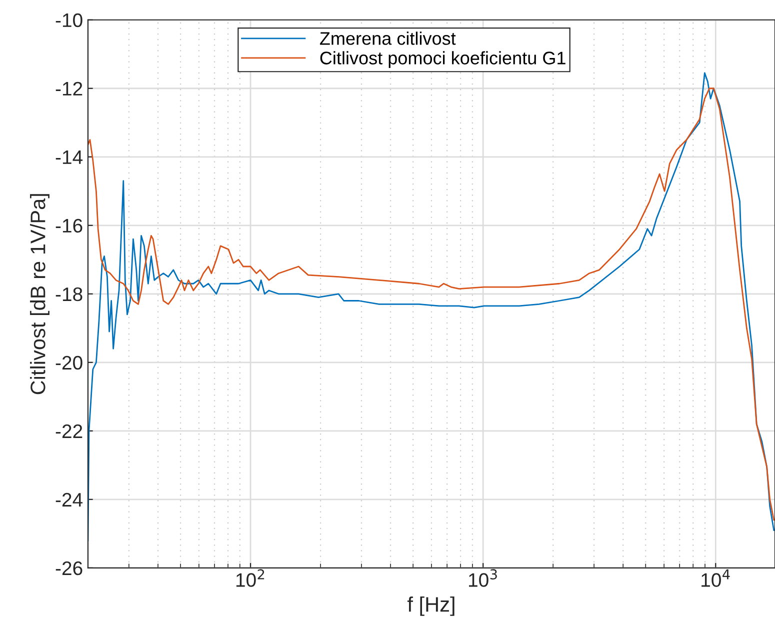  I want to click on y-tick-label: -16, so click(69, 225).